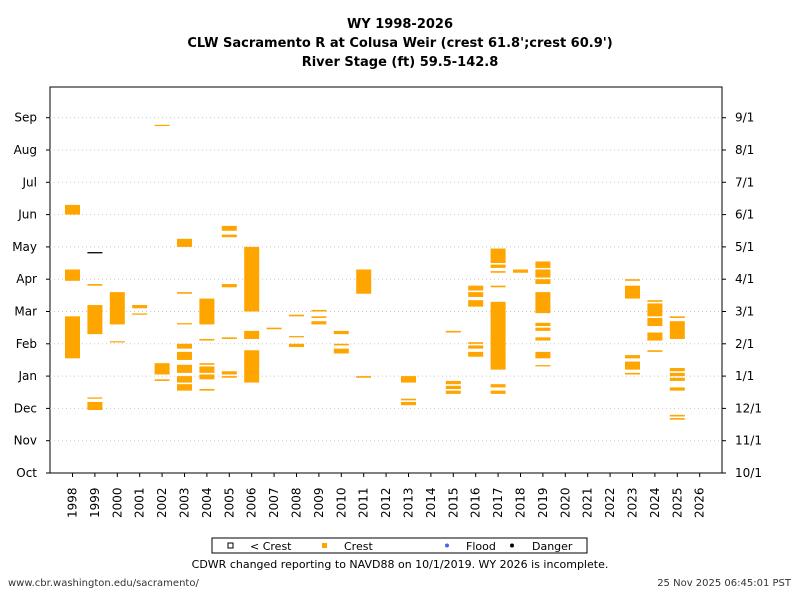 This screenshot has width=800, height=600. Describe the element at coordinates (271, 546) in the screenshot. I see `legend-below-crest-label: < Crest` at that location.